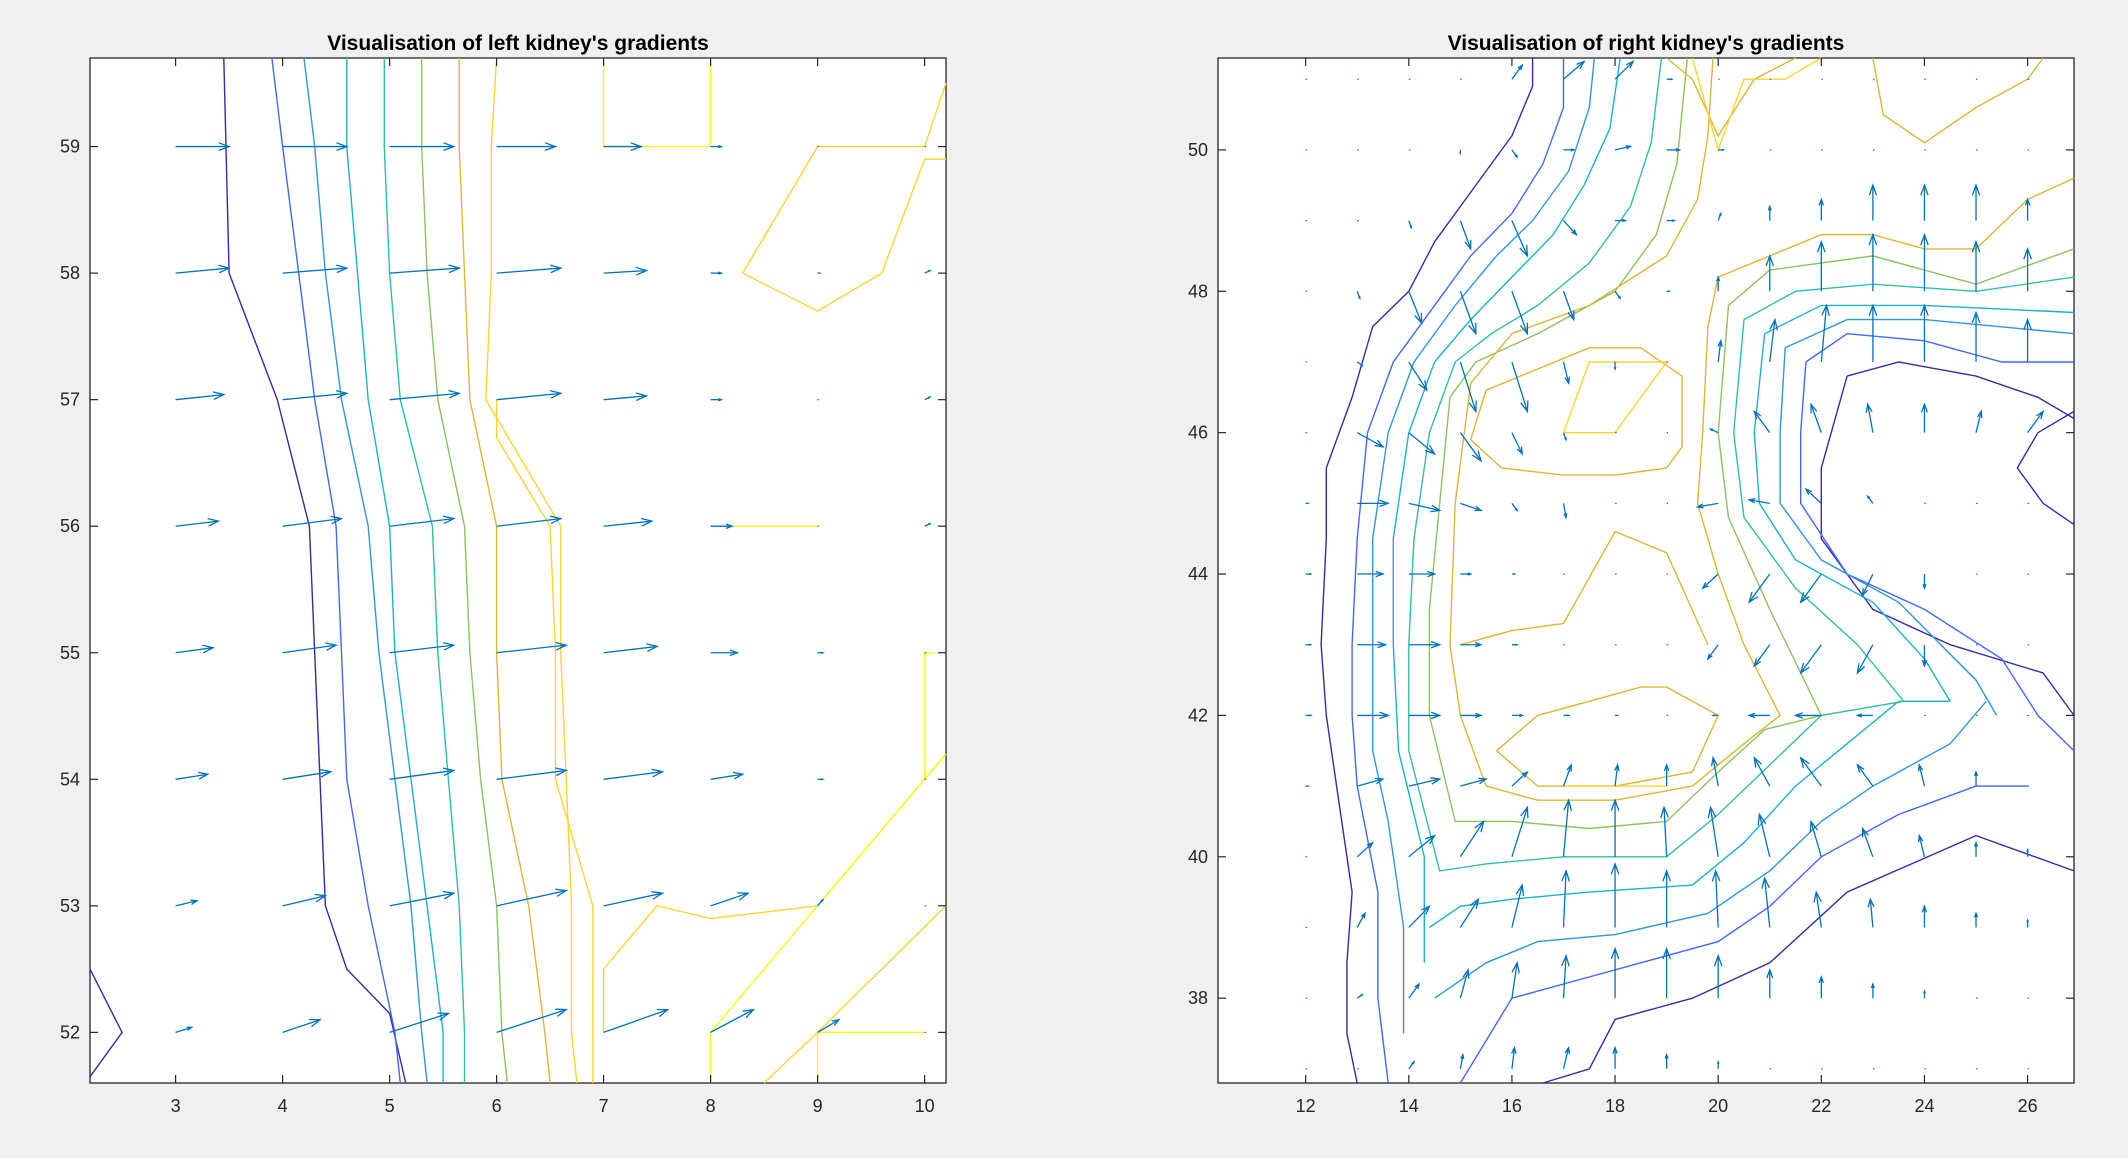 Image resolution: width=2128 pixels, height=1158 pixels. Describe the element at coordinates (1198, 857) in the screenshot. I see `y-tick-label: 40` at that location.